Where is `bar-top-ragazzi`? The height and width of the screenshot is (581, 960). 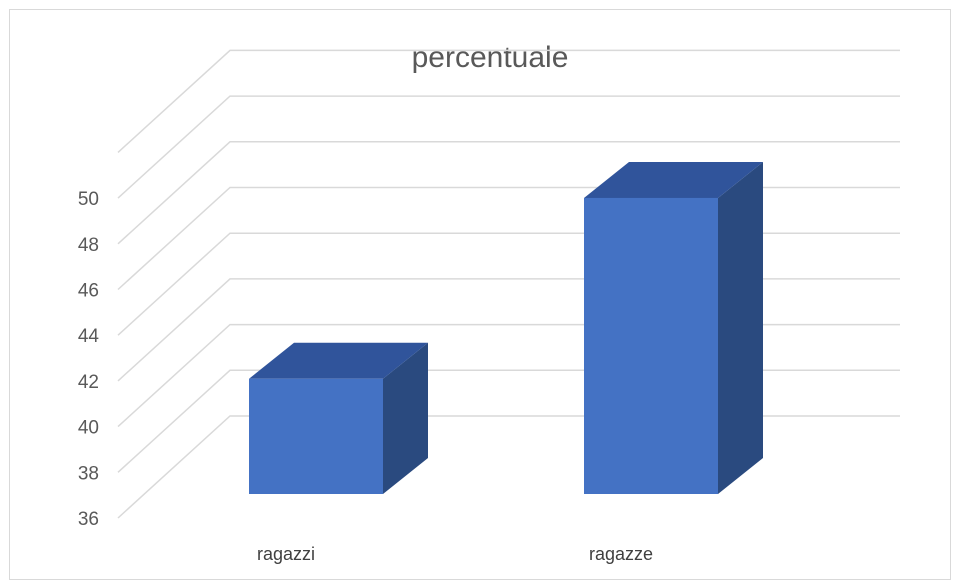 bar-top-ragazzi is located at coordinates (338, 360).